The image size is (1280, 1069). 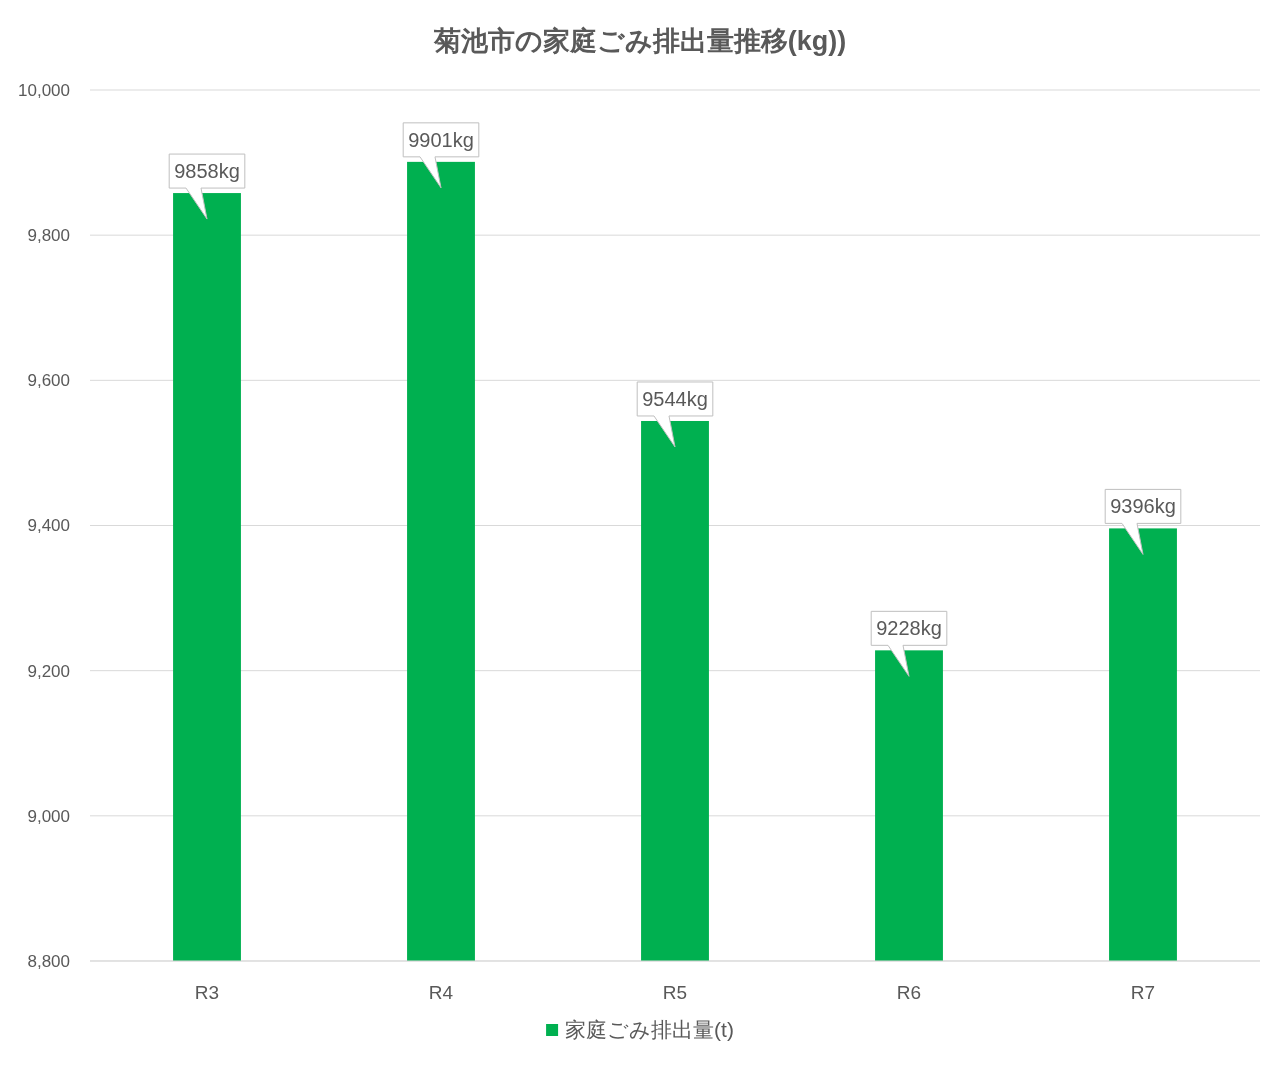 What do you see at coordinates (675, 398) in the screenshot?
I see `data-label: 9544kg` at bounding box center [675, 398].